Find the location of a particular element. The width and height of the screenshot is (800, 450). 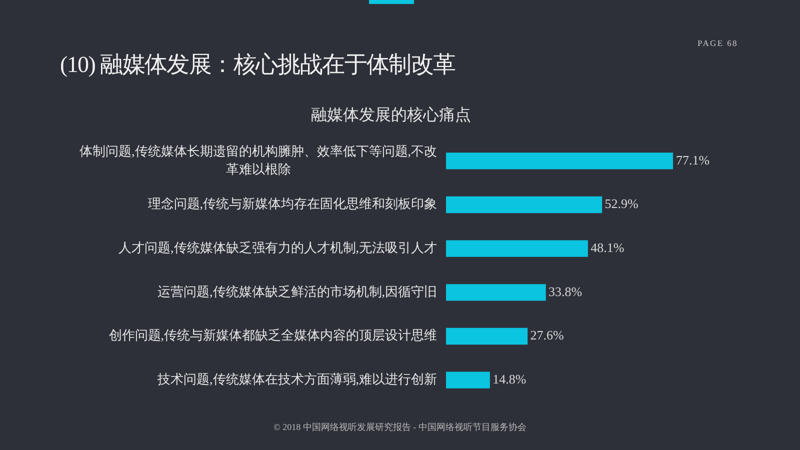

data-label: 14.8% is located at coordinates (509, 379).